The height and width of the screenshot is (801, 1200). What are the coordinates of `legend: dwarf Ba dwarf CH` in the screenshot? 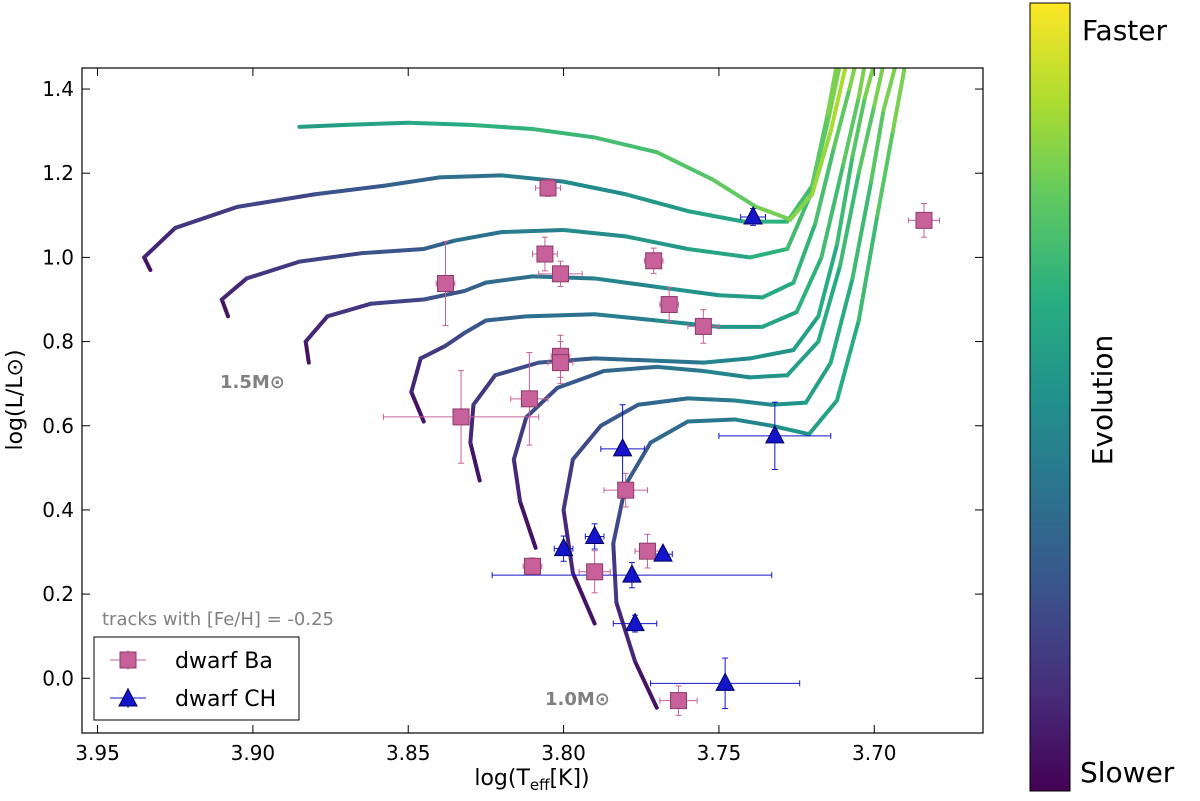 It's located at (196, 678).